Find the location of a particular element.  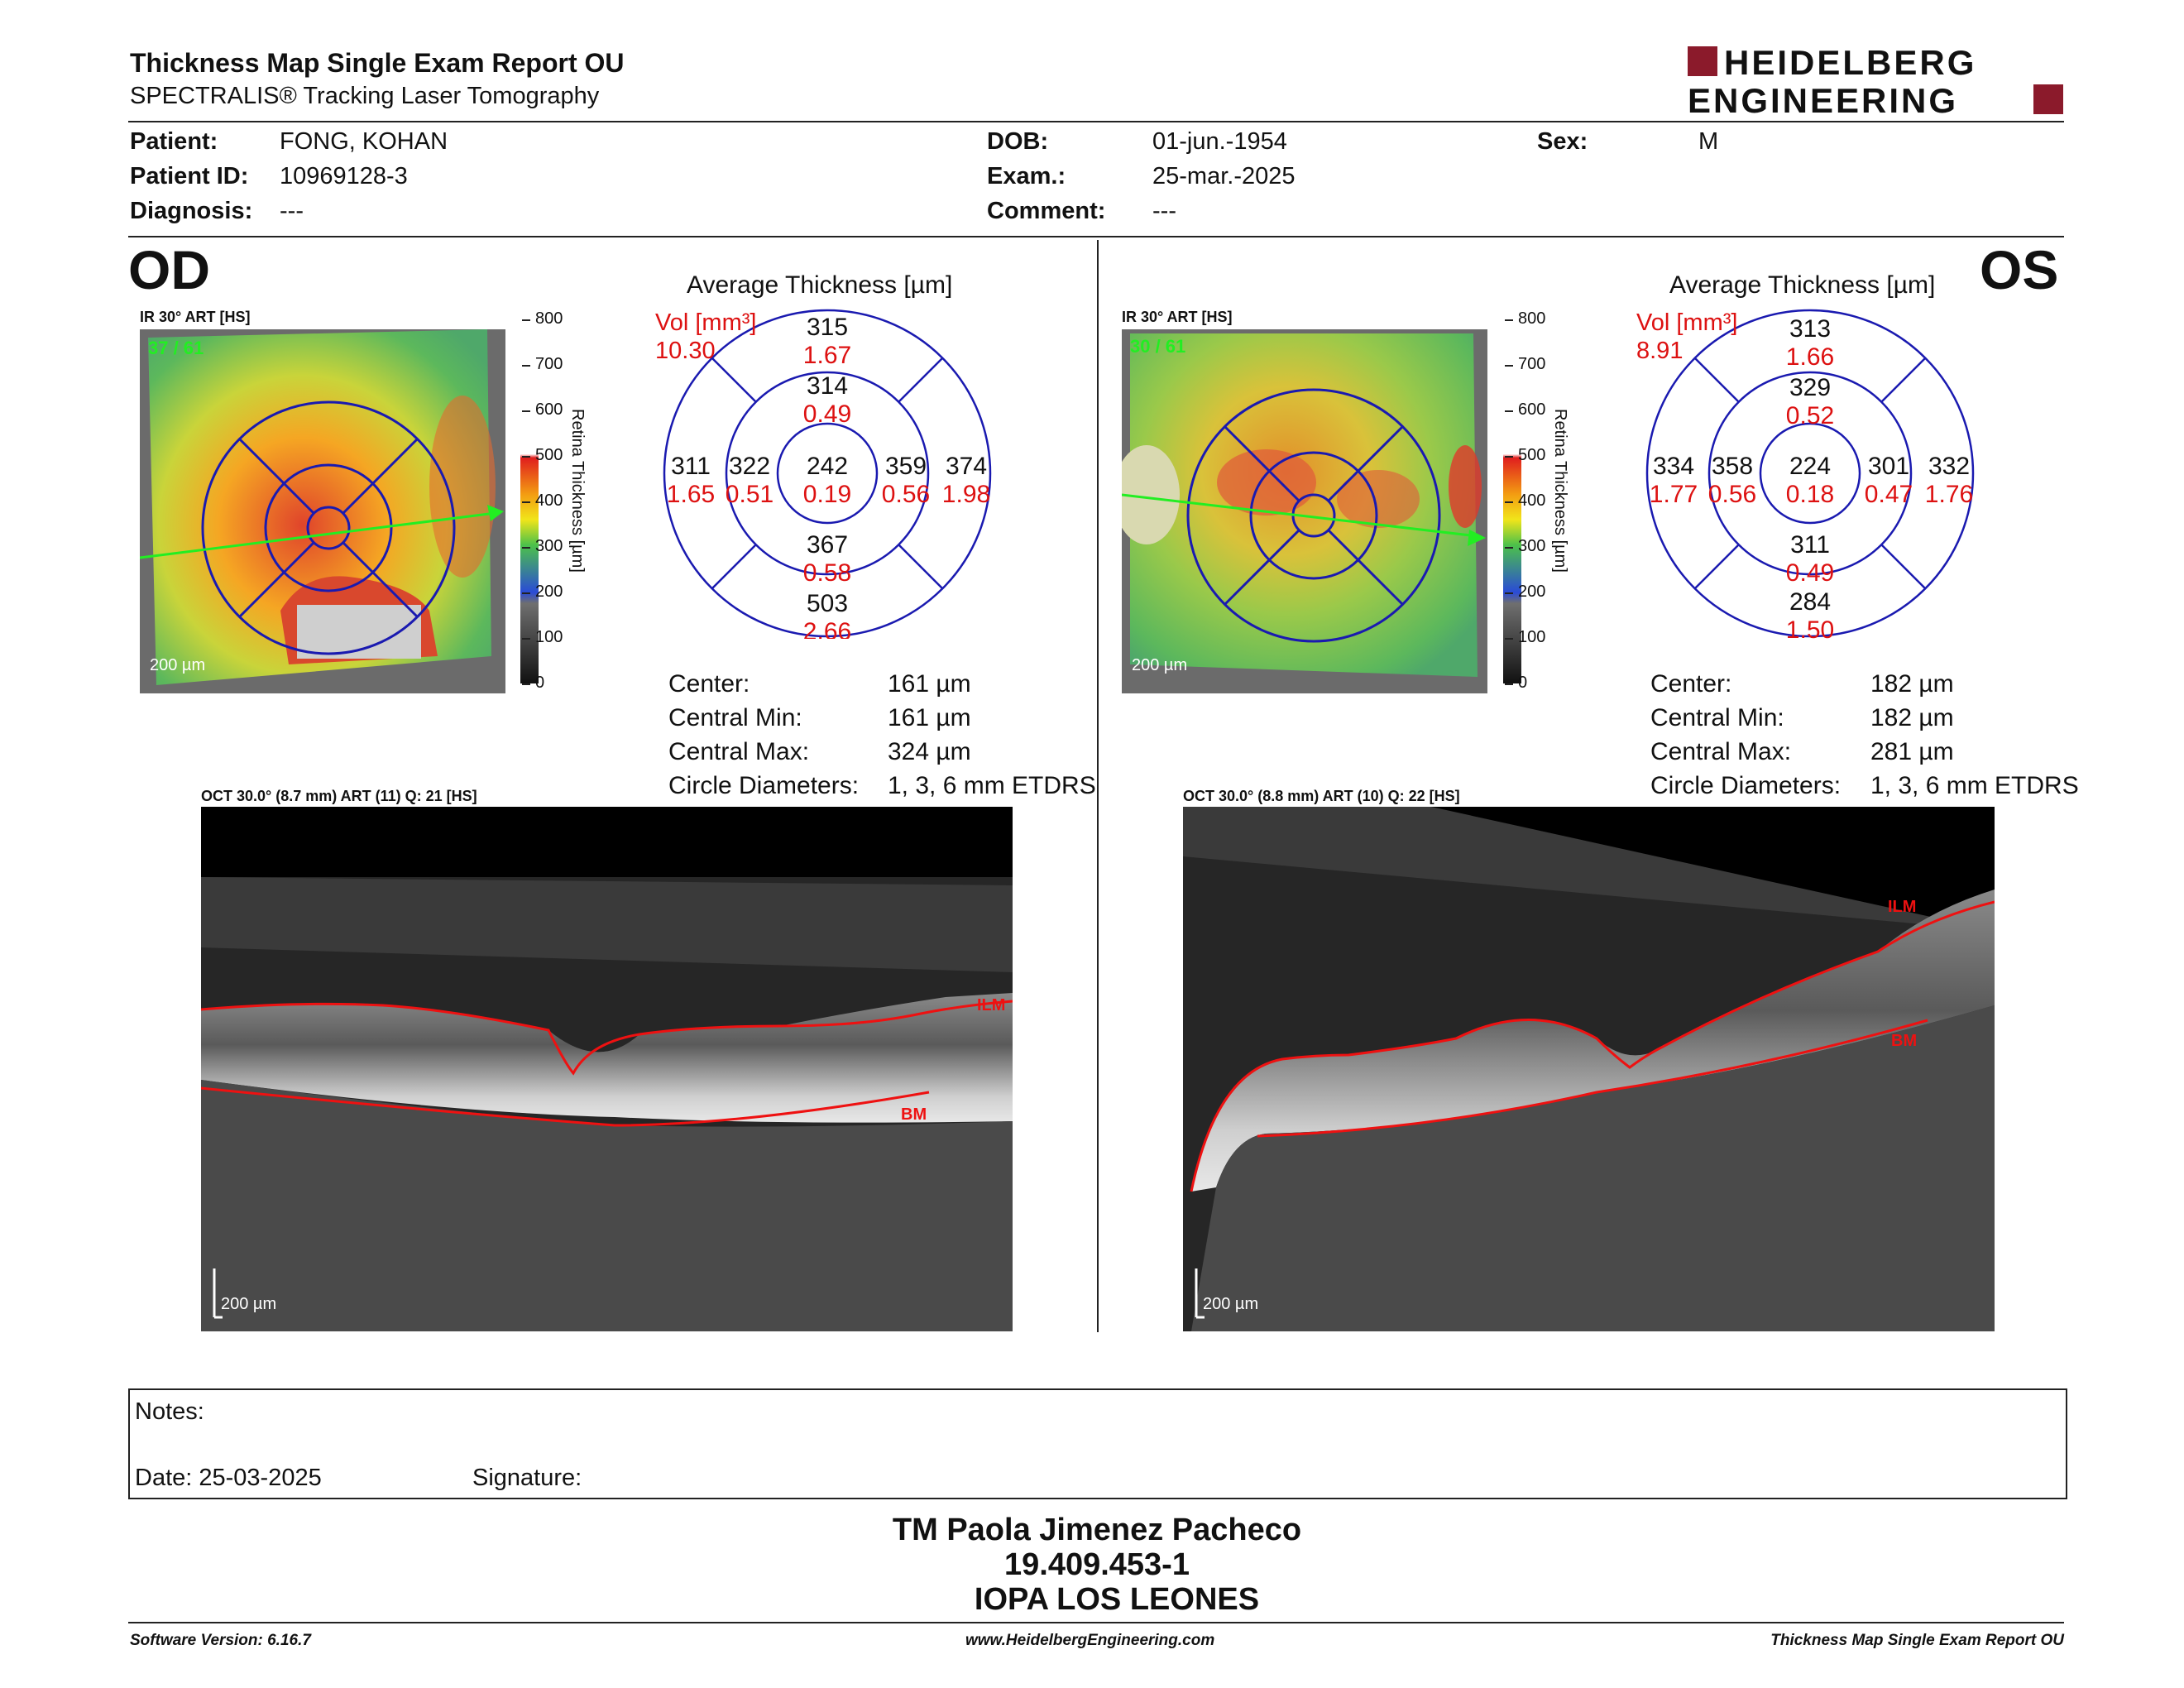

od-inner-sup-thk: 314 is located at coordinates (827, 386).